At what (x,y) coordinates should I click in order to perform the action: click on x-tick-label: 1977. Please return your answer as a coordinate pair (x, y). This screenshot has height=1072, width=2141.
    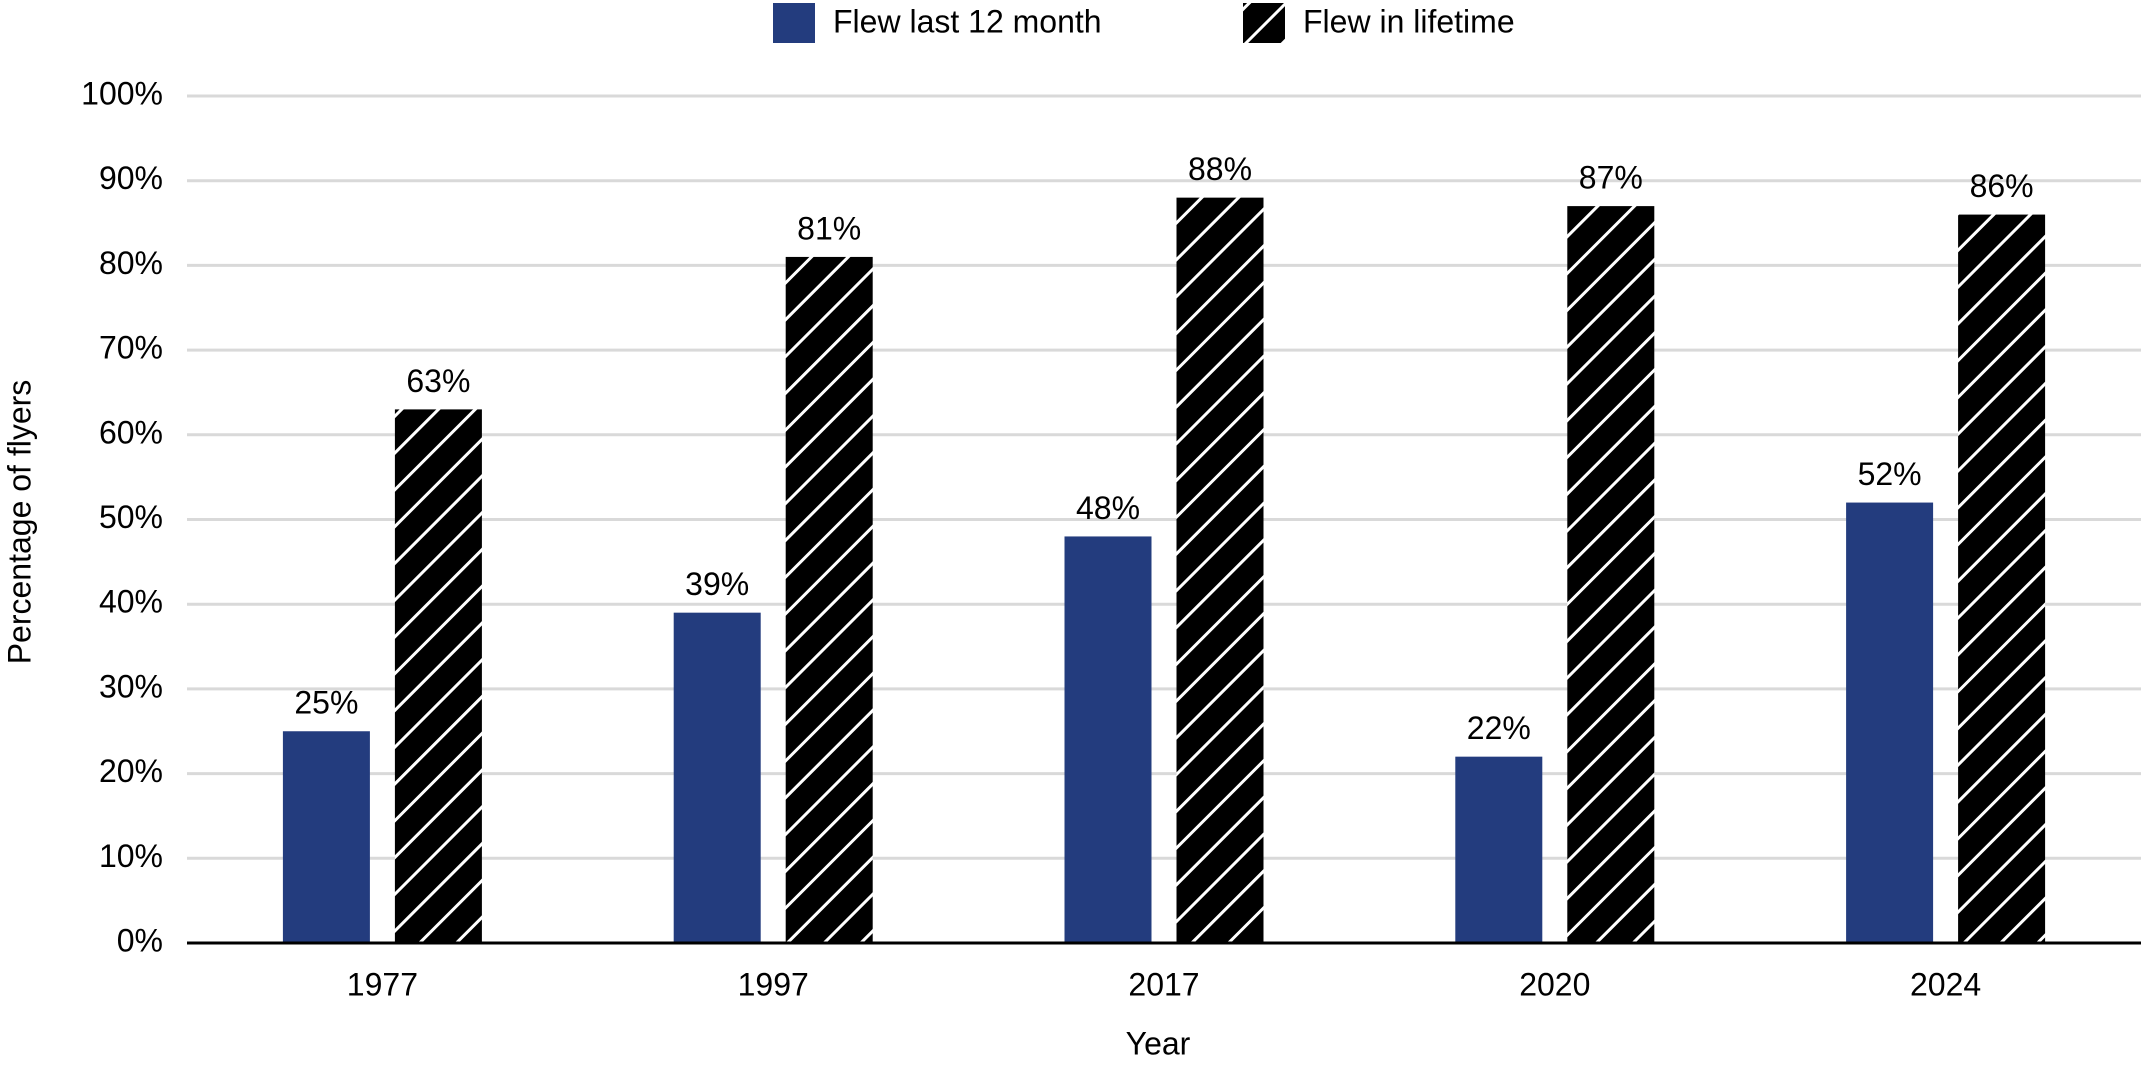
    Looking at the image, I should click on (382, 984).